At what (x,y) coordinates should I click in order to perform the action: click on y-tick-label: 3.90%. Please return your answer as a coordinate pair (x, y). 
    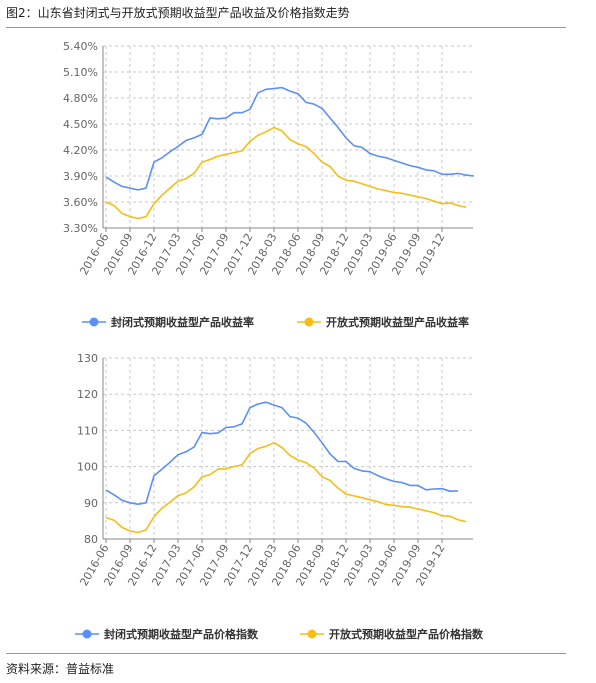
    Looking at the image, I should click on (80, 176).